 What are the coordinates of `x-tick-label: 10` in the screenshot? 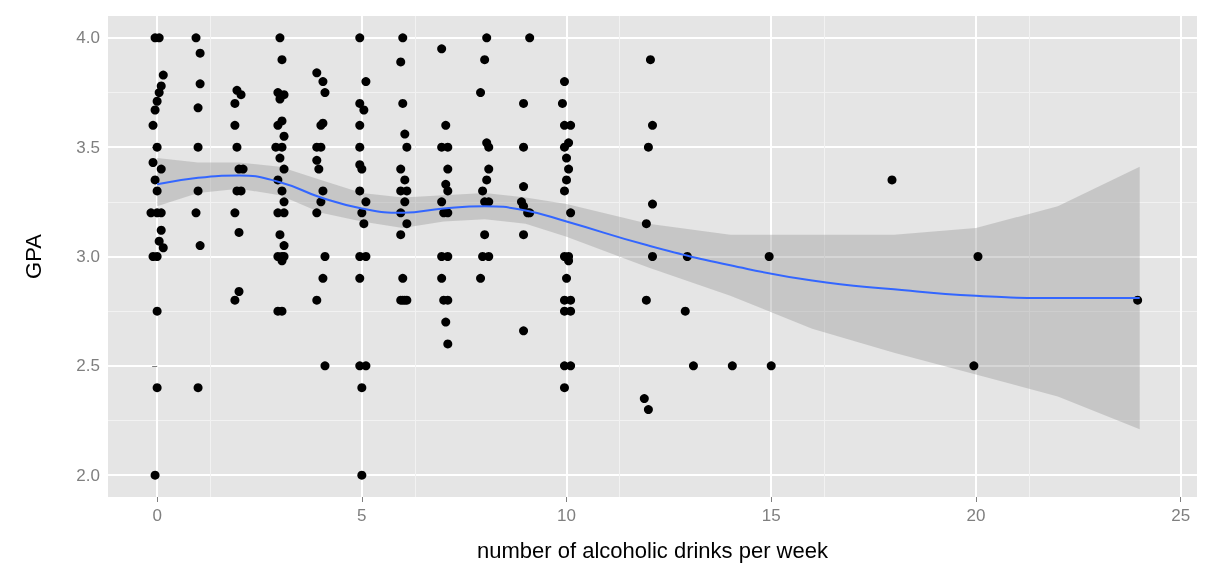 It's located at (566, 515).